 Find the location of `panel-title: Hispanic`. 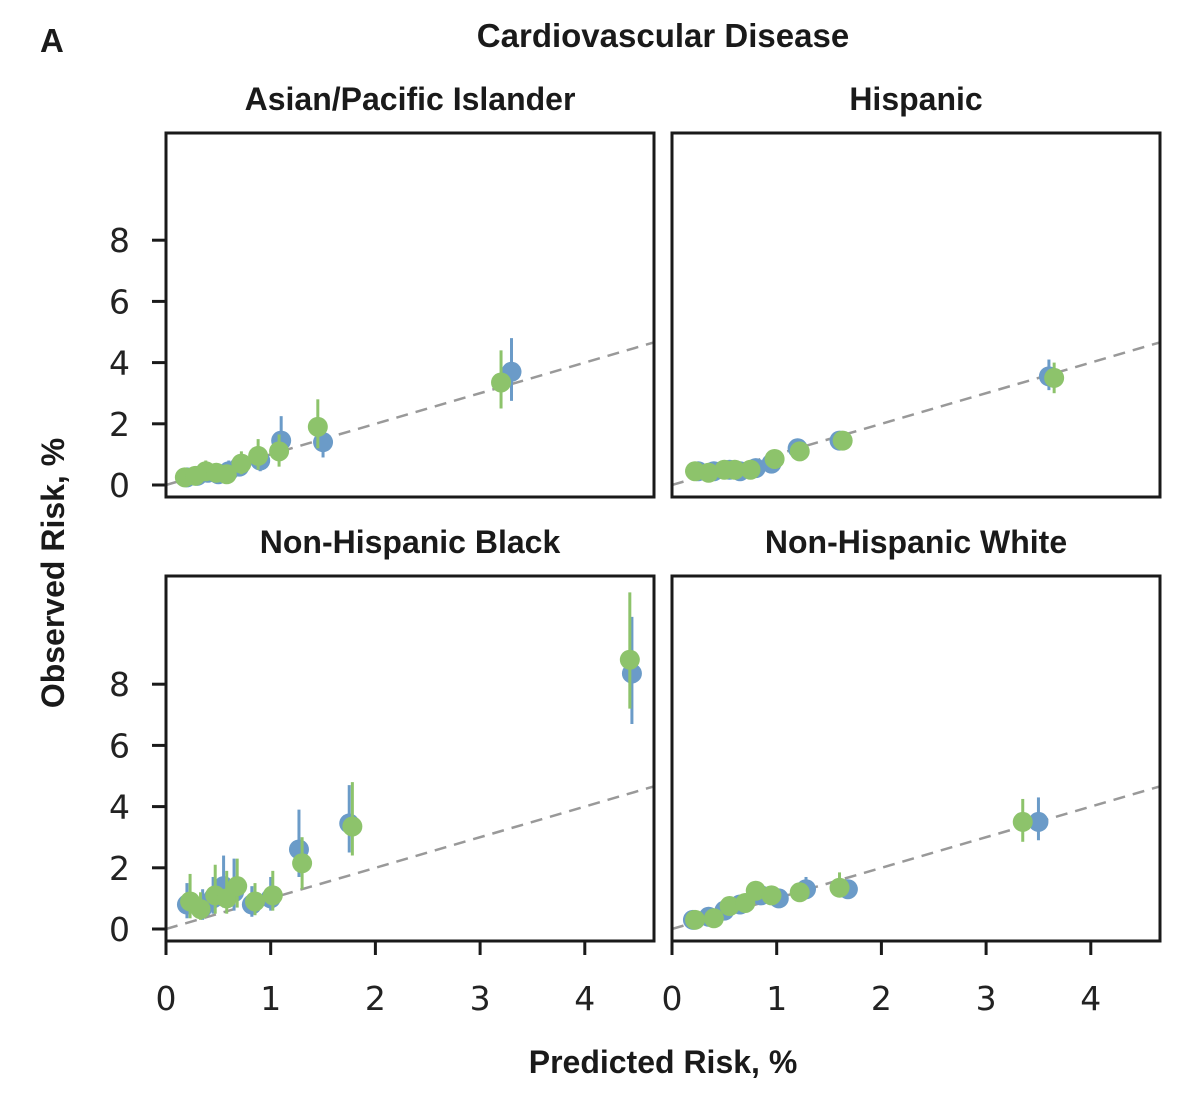

panel-title: Hispanic is located at coordinates (915, 99).